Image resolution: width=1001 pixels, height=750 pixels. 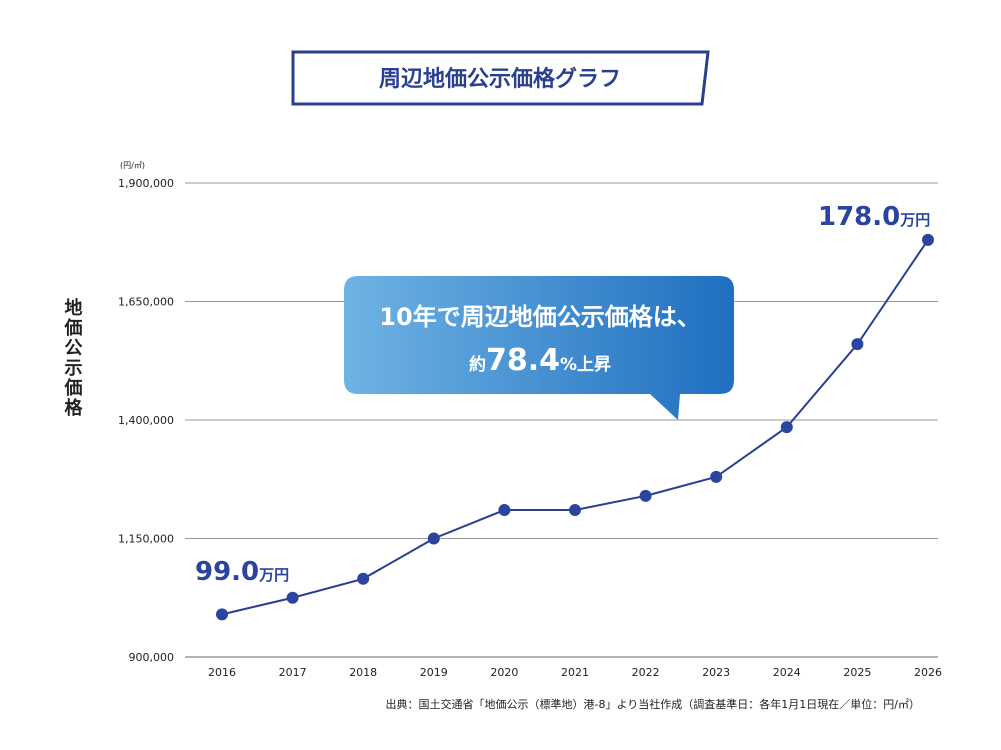 What do you see at coordinates (152, 657) in the screenshot?
I see `y-tick-label: 900,000` at bounding box center [152, 657].